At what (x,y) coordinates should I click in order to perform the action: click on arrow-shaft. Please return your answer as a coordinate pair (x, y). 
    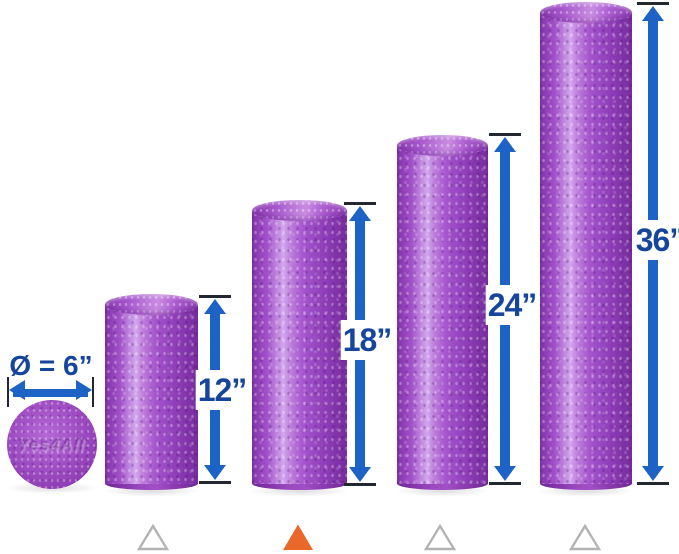
    Looking at the image, I should click on (50, 393).